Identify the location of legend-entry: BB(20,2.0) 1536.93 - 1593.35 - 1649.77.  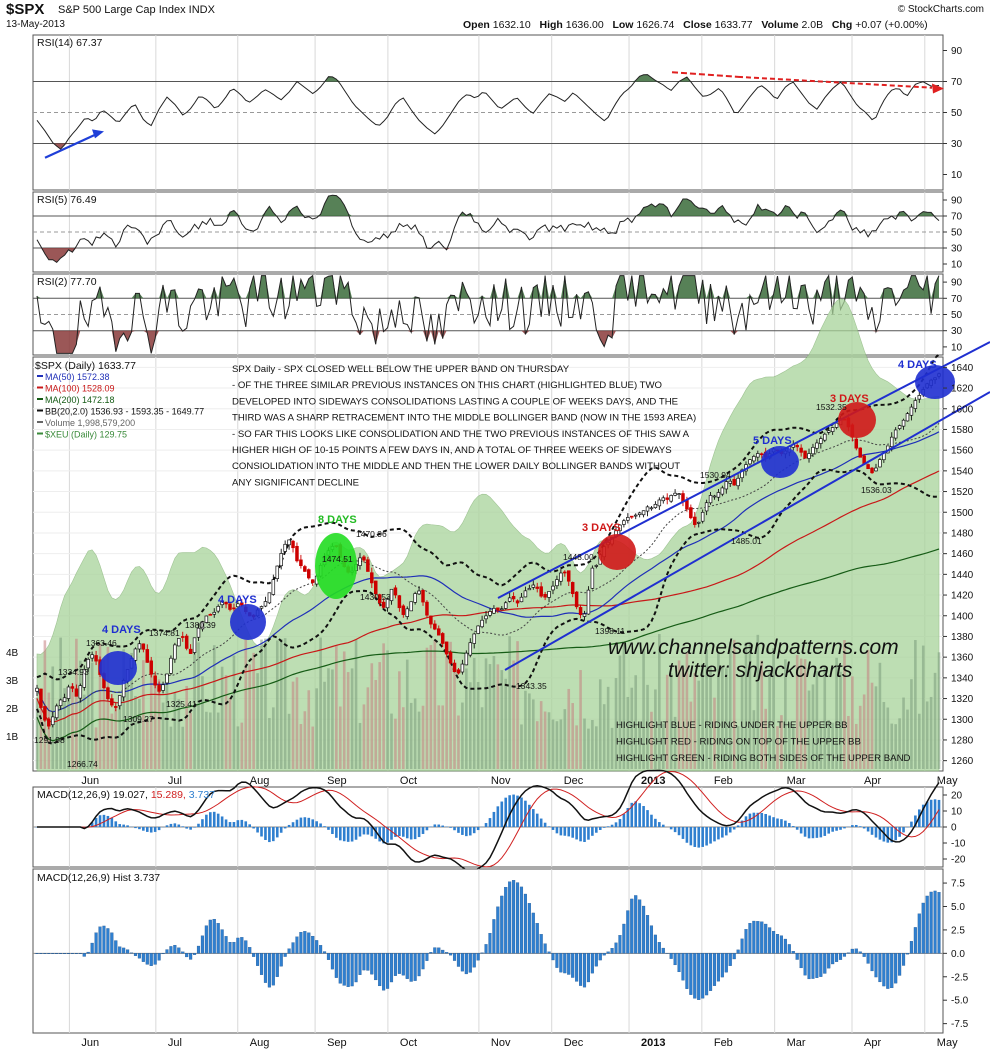
(124, 412).